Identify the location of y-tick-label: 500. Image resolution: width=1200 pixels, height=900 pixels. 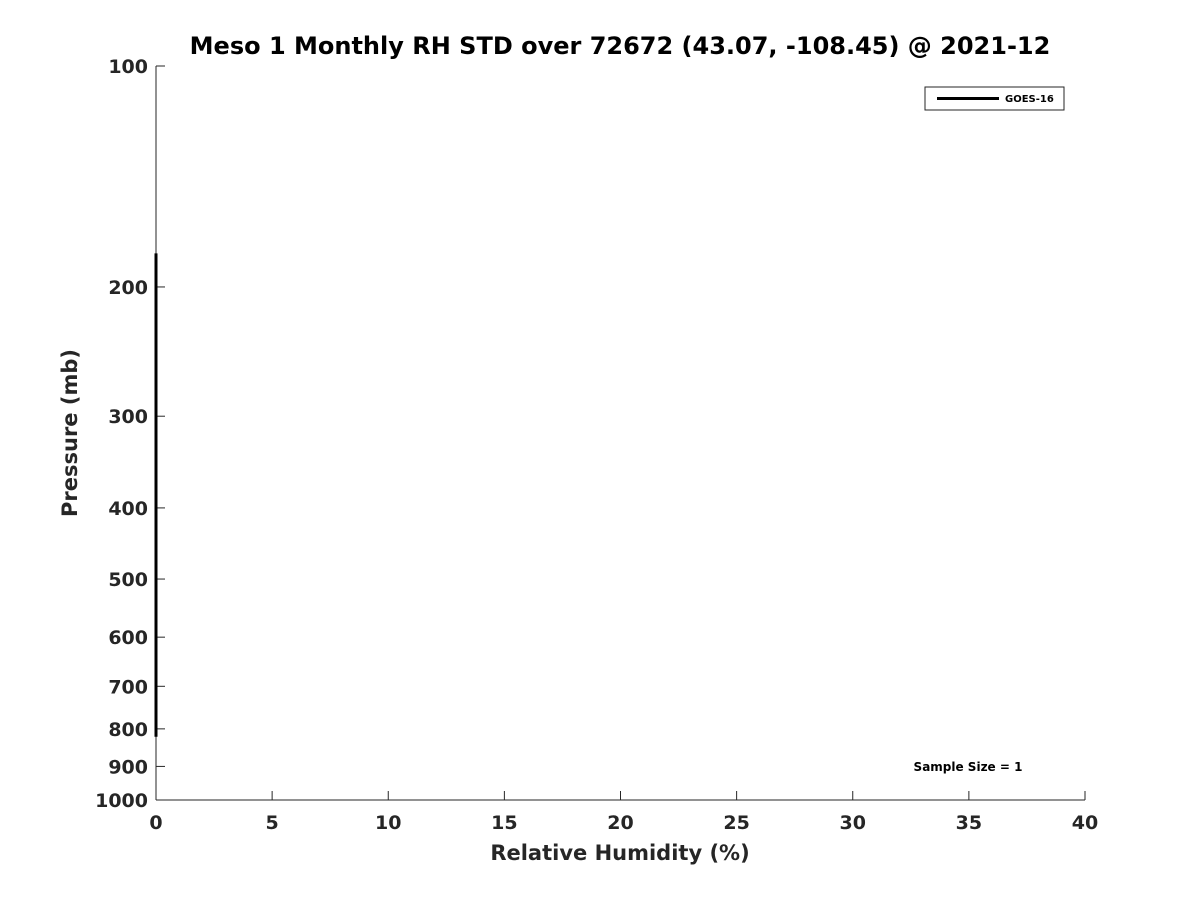
(128, 580).